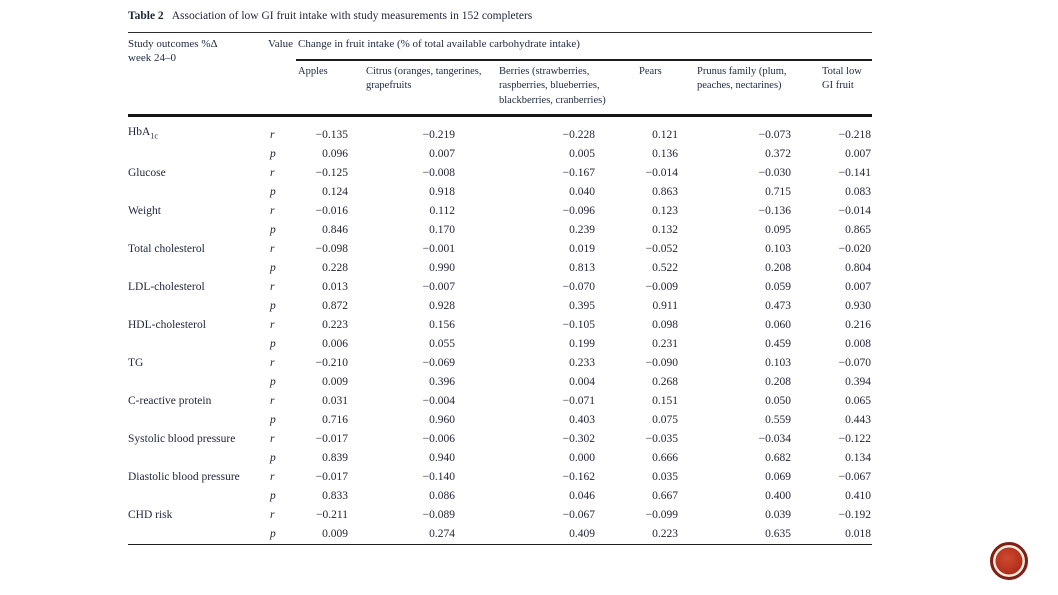  Describe the element at coordinates (778, 458) in the screenshot. I see `data-cell: 0.682` at that location.